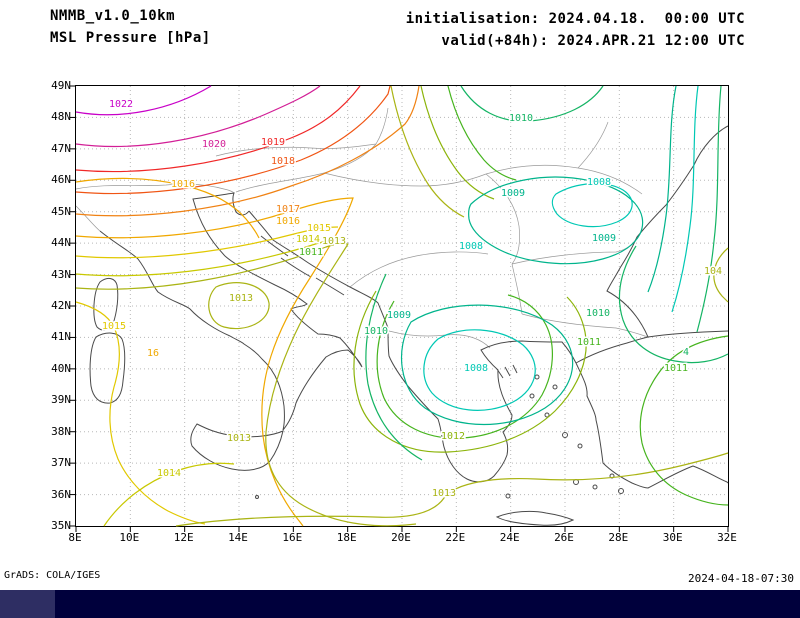 The width and height of the screenshot is (800, 618). Describe the element at coordinates (61, 400) in the screenshot. I see `lat-axis-label: 39N` at that location.